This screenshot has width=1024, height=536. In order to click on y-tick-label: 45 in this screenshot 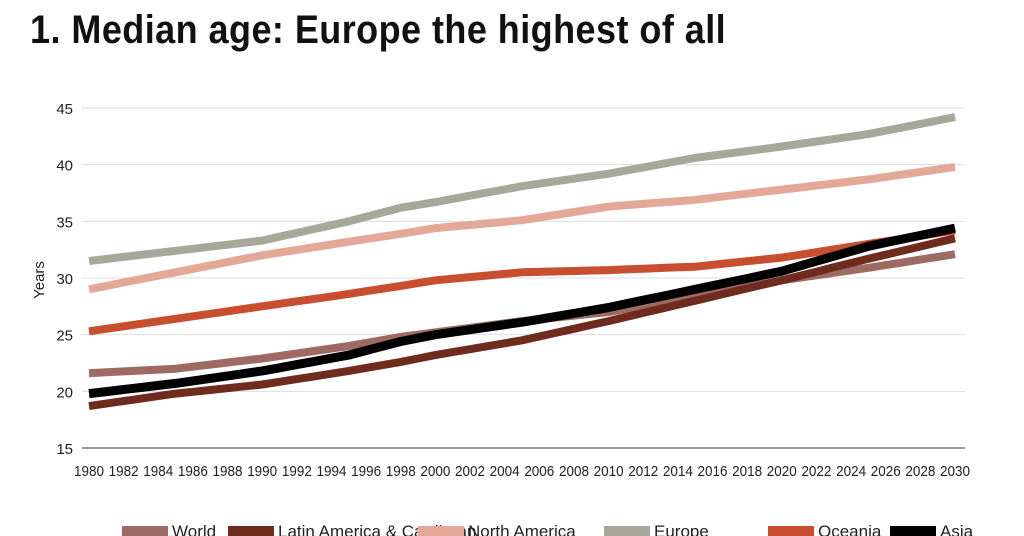, I will do `click(64, 109)`.